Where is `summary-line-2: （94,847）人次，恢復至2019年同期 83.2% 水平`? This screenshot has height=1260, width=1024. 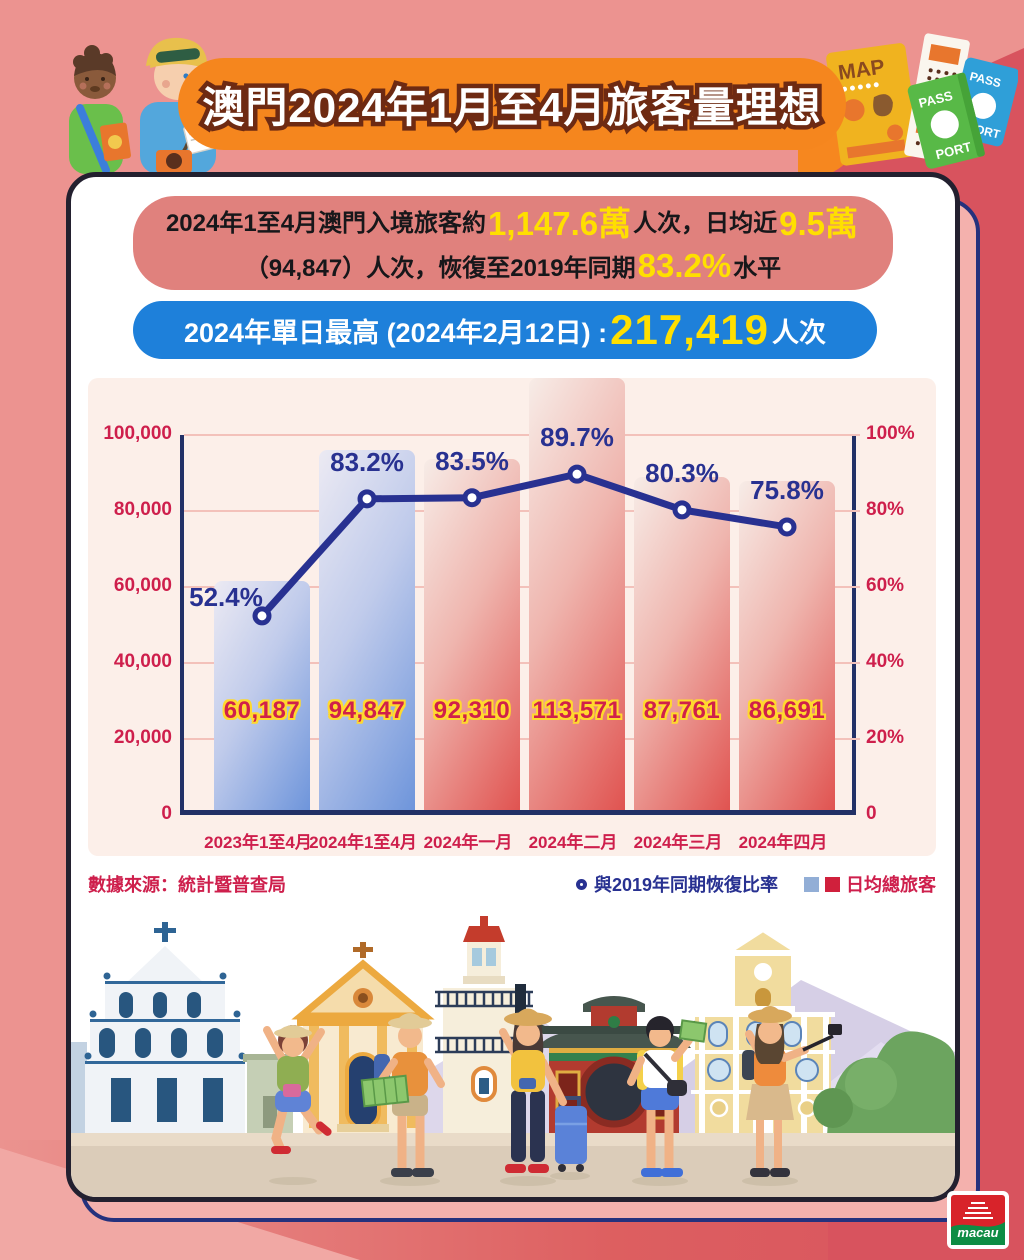 summary-line-2: （94,847）人次，恢復至2019年同期 83.2% 水平 is located at coordinates (513, 265).